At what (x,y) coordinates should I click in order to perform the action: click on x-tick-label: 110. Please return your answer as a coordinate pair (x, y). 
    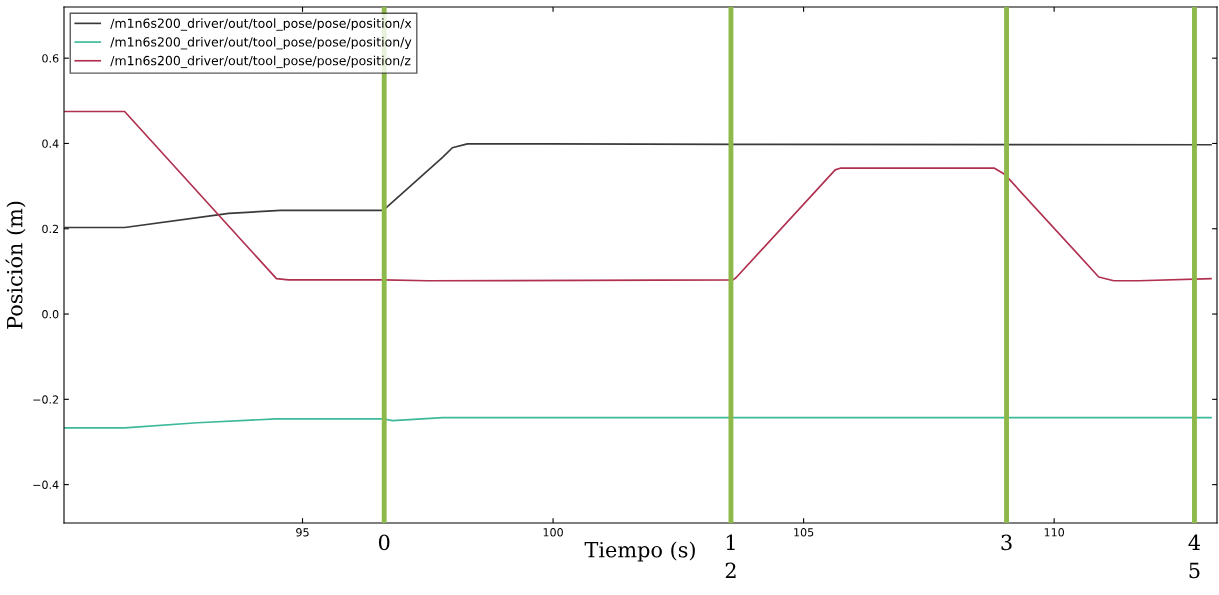
    Looking at the image, I should click on (1054, 532).